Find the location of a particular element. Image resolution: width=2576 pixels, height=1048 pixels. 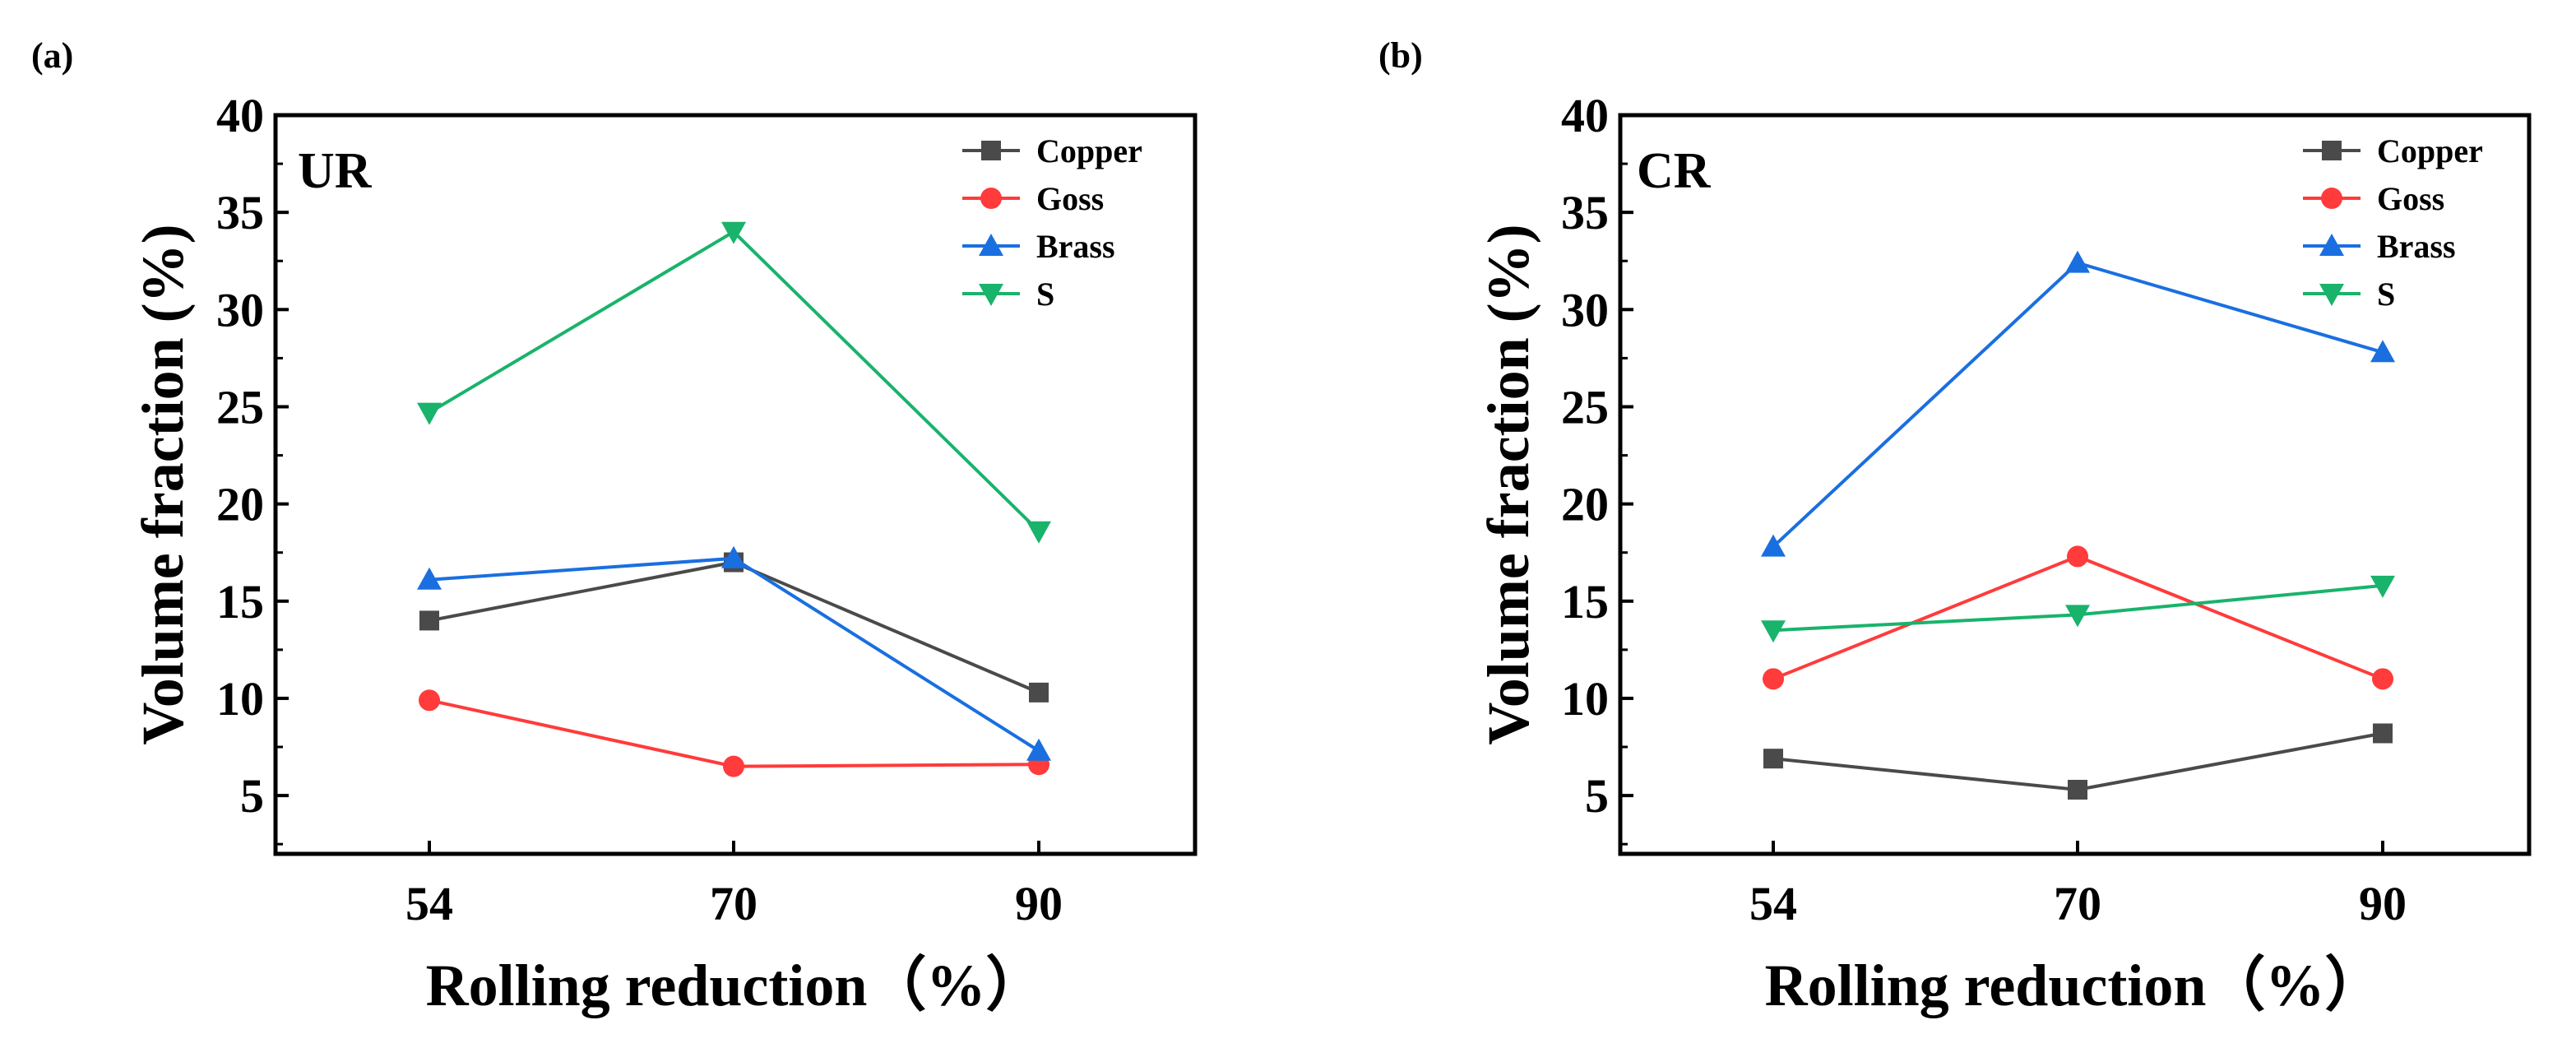

y-axis-b: 5 10 15 20 25 30 35 40 is located at coordinates (1597, 467).